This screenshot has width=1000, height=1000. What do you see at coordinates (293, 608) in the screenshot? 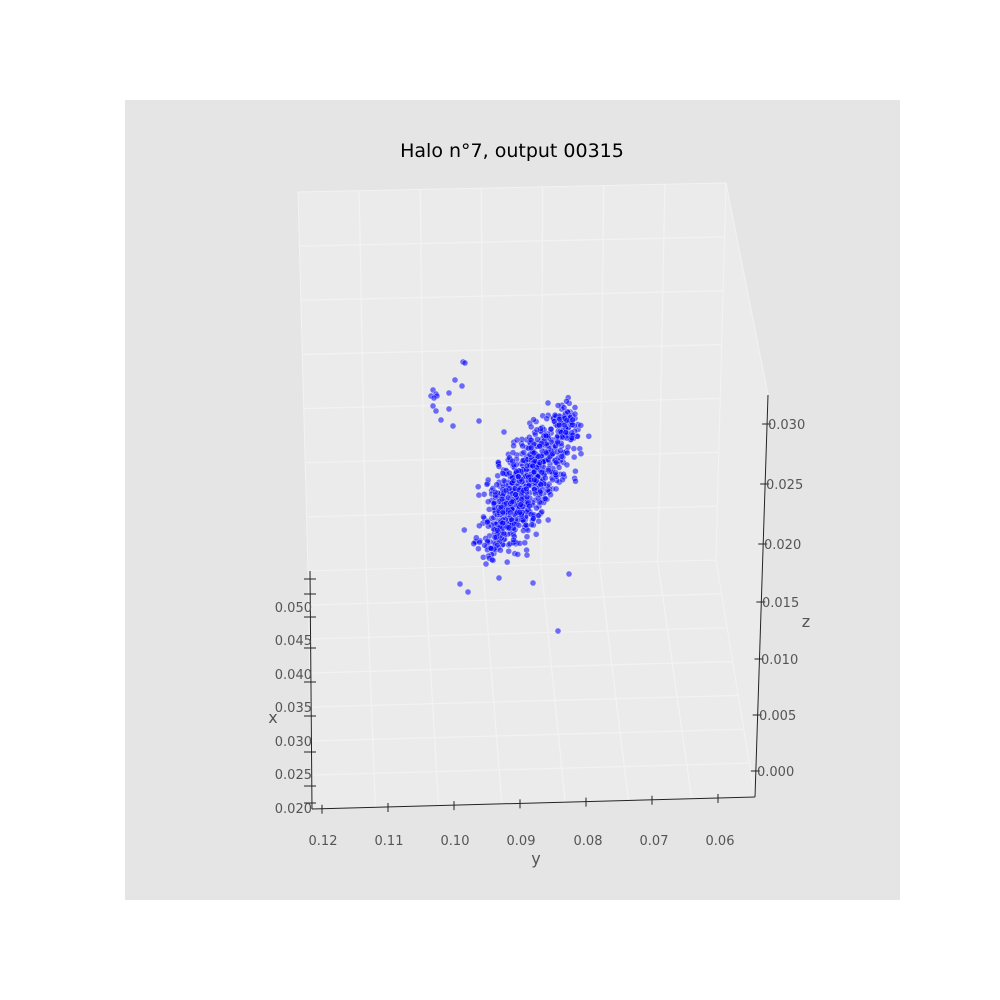
I see `x-tick-label: 0.050` at bounding box center [293, 608].